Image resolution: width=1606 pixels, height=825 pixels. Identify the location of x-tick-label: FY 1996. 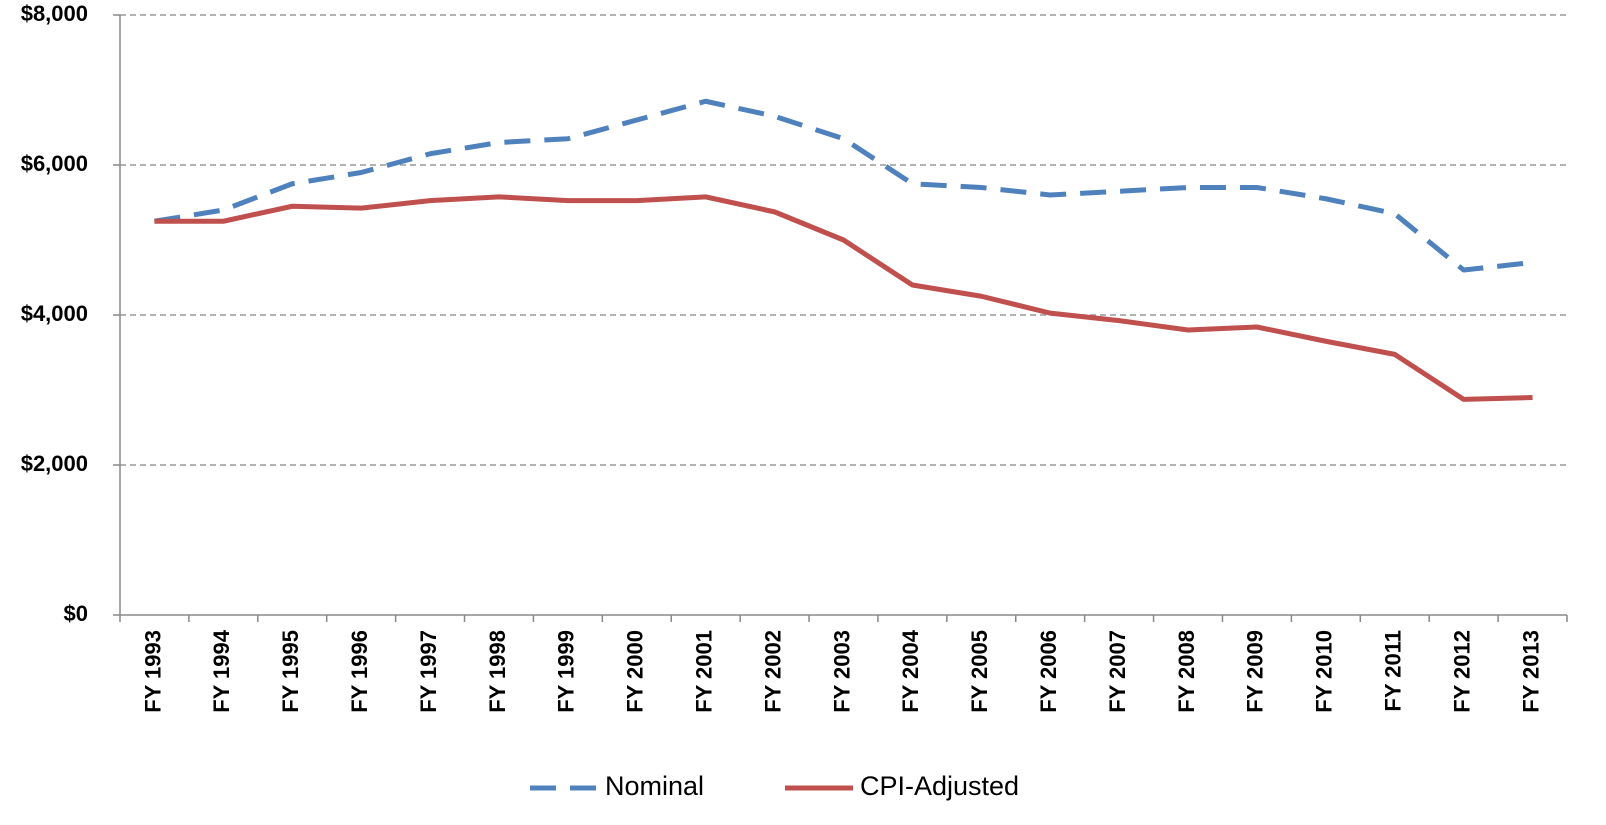
(359, 671).